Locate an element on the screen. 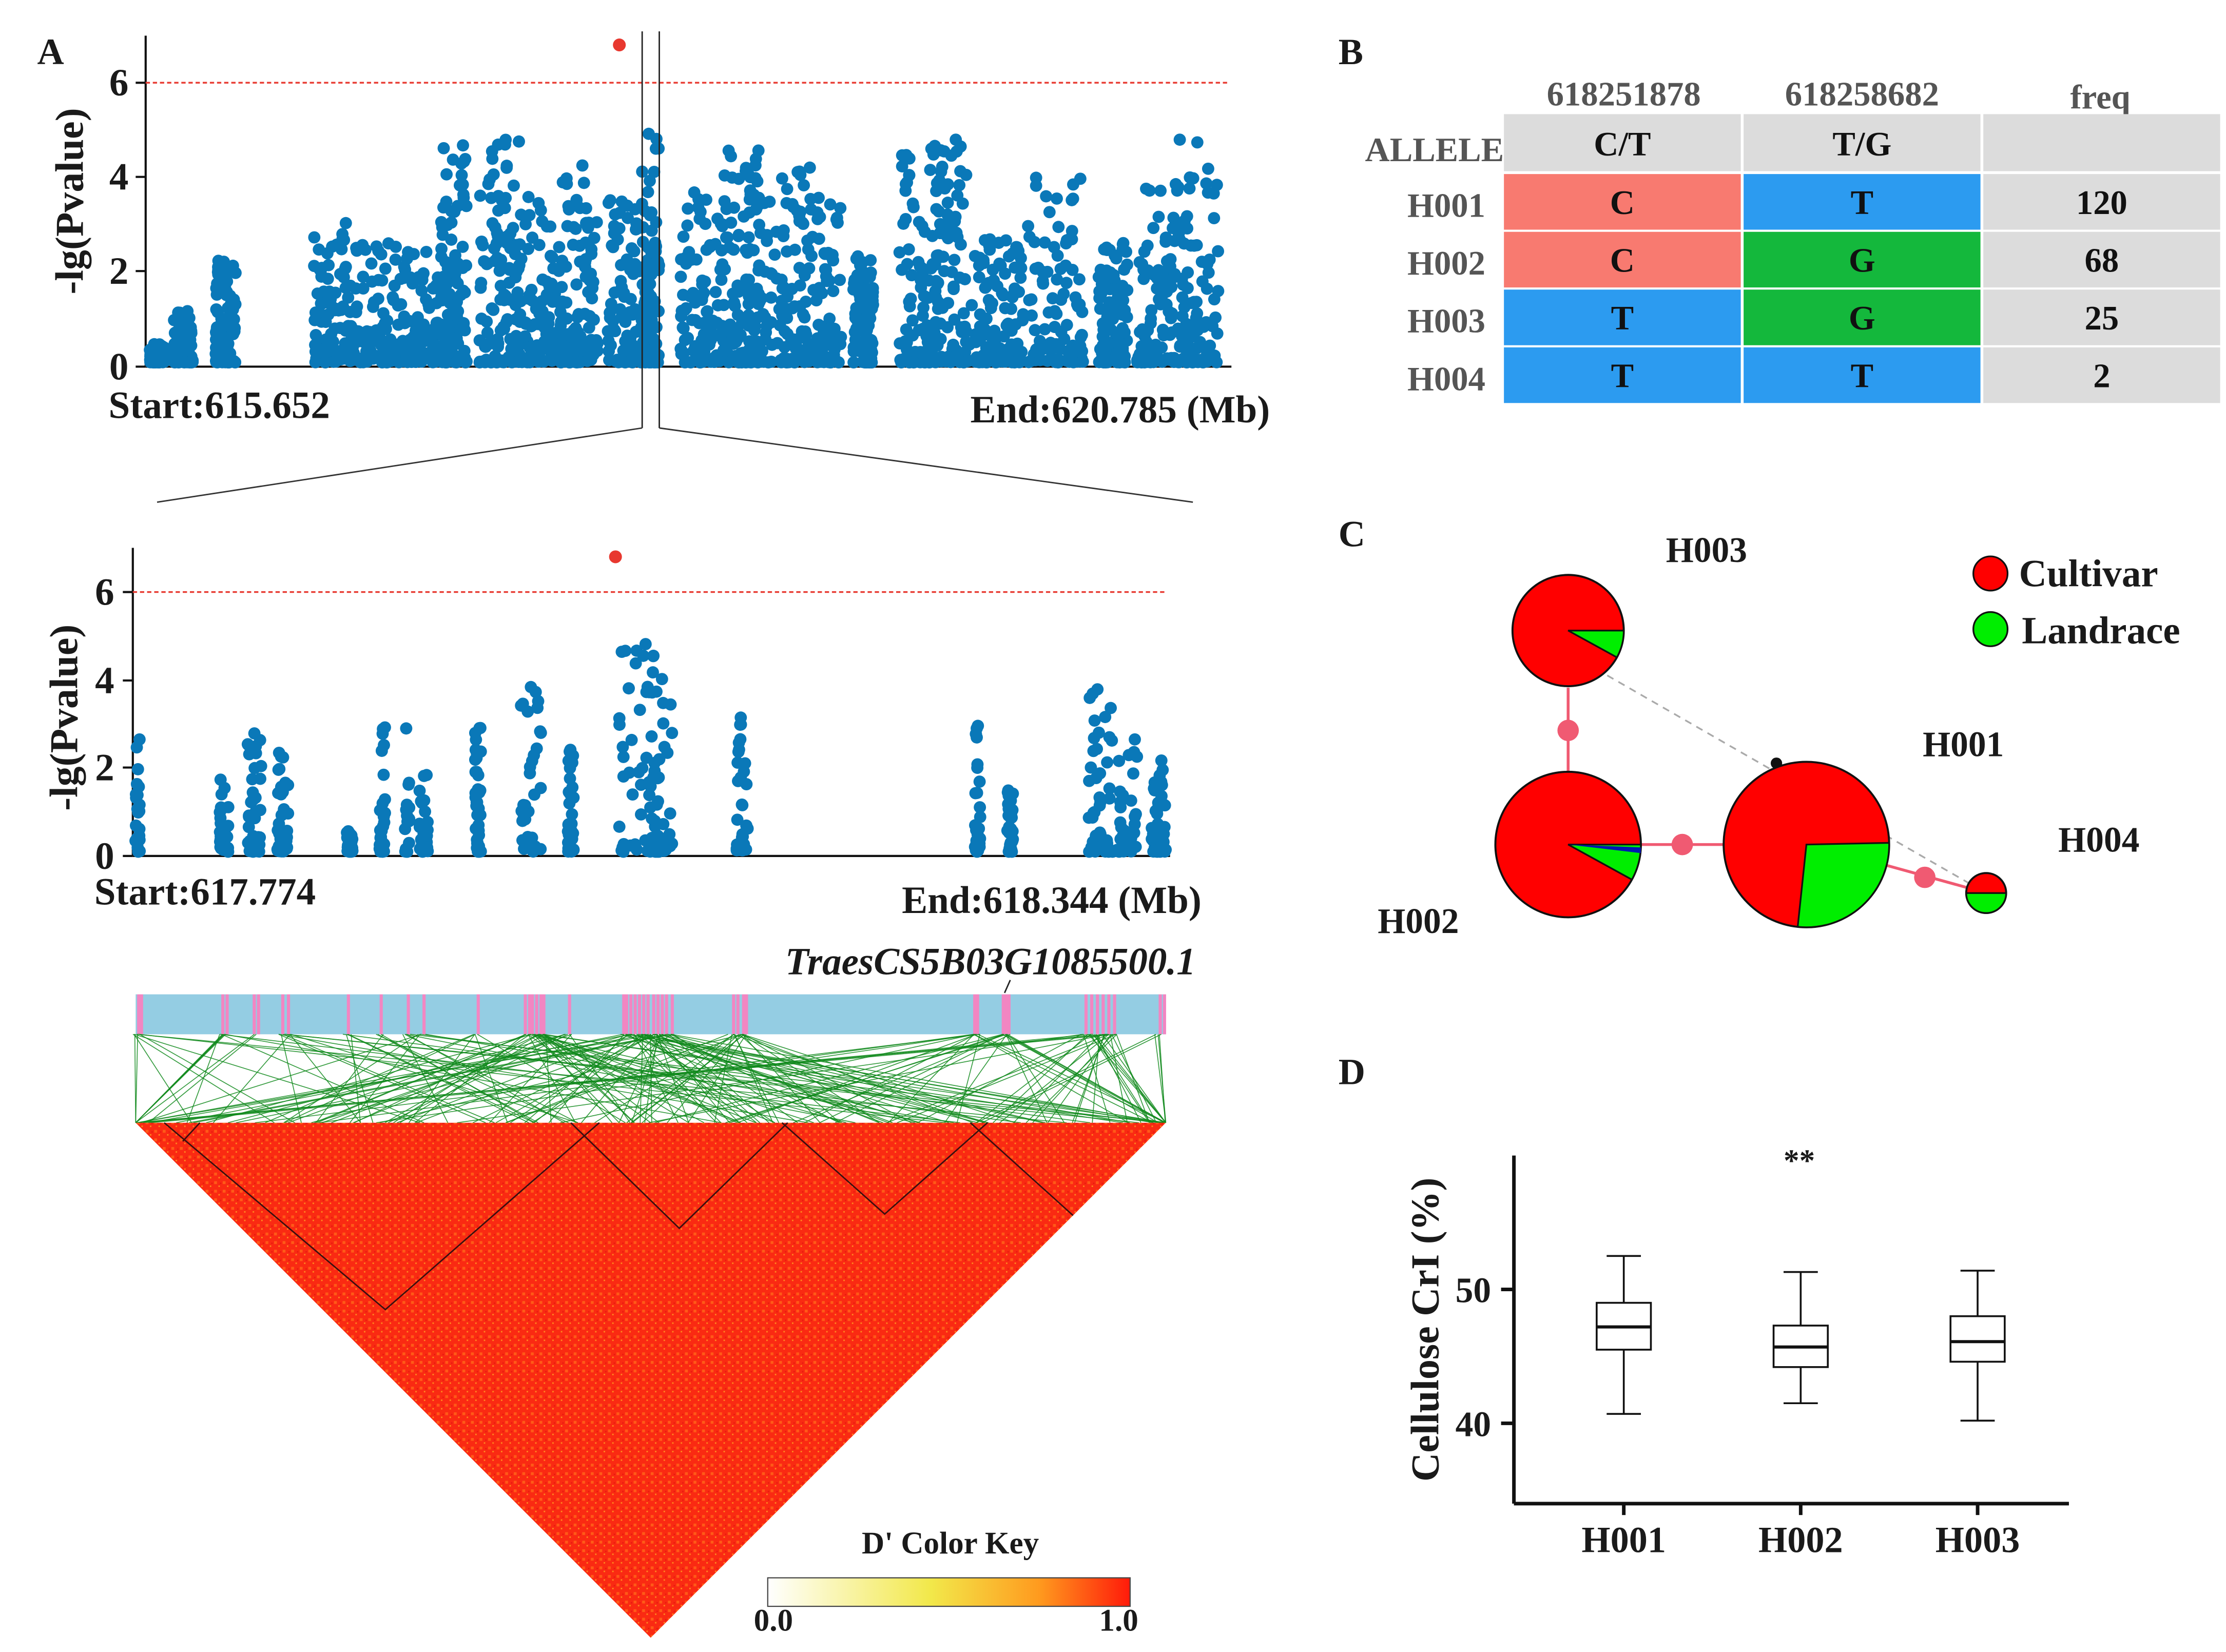 The height and width of the screenshot is (1652, 2226). boxes is located at coordinates (1801, 1338).